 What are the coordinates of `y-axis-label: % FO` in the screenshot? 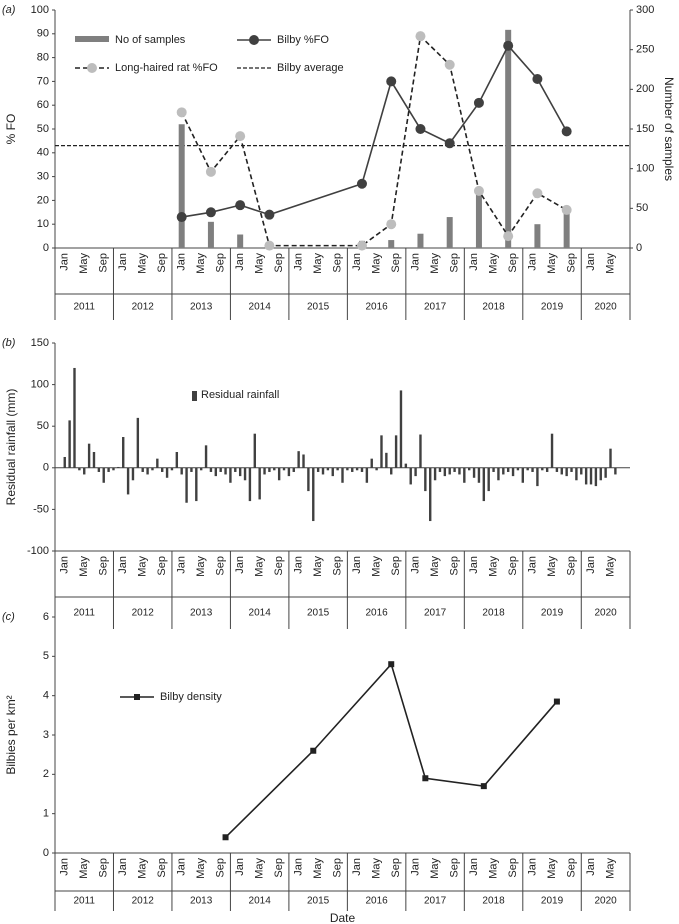 It's located at (11, 129).